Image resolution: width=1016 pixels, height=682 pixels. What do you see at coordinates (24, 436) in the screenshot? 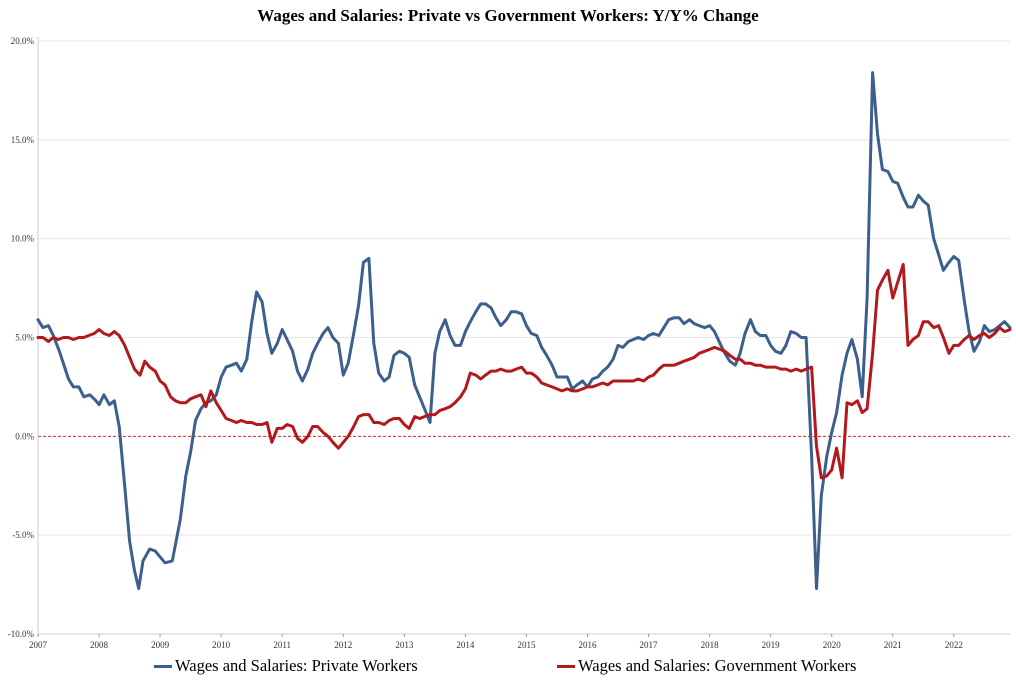
I see `y-tick-label: 0.0%` at bounding box center [24, 436].